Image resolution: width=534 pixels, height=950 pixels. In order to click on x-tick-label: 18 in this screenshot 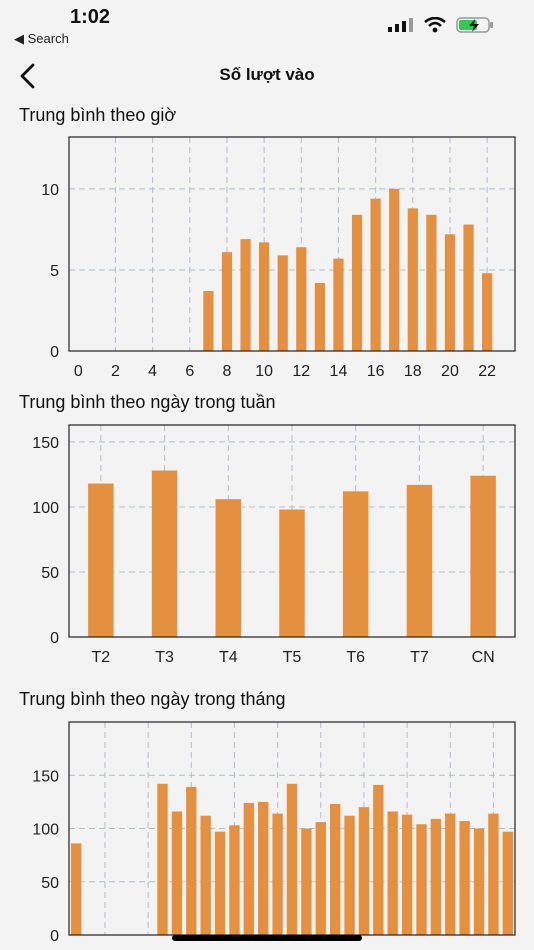, I will do `click(413, 371)`.